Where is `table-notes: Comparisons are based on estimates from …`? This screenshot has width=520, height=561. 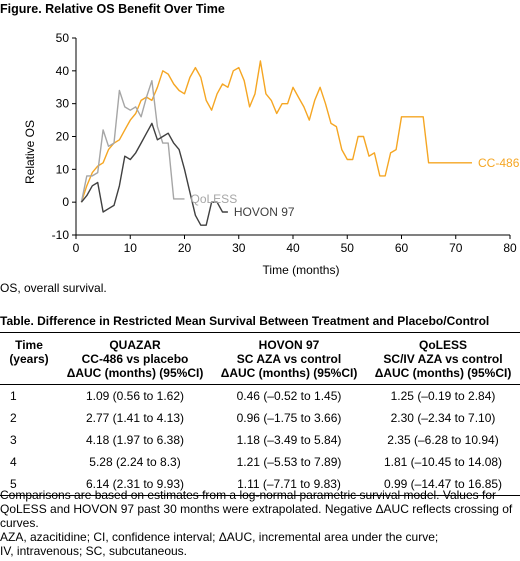
table-notes: Comparisons are based on estimates from … is located at coordinates (260, 523).